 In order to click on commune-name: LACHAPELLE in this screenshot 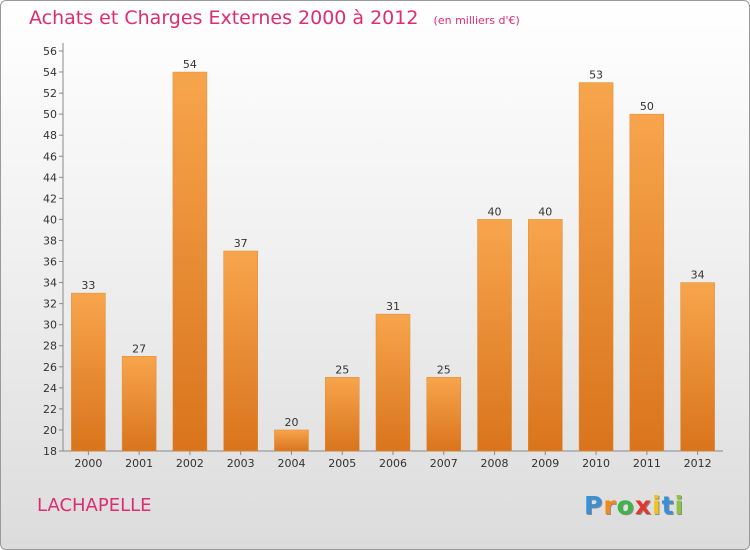, I will do `click(94, 505)`.